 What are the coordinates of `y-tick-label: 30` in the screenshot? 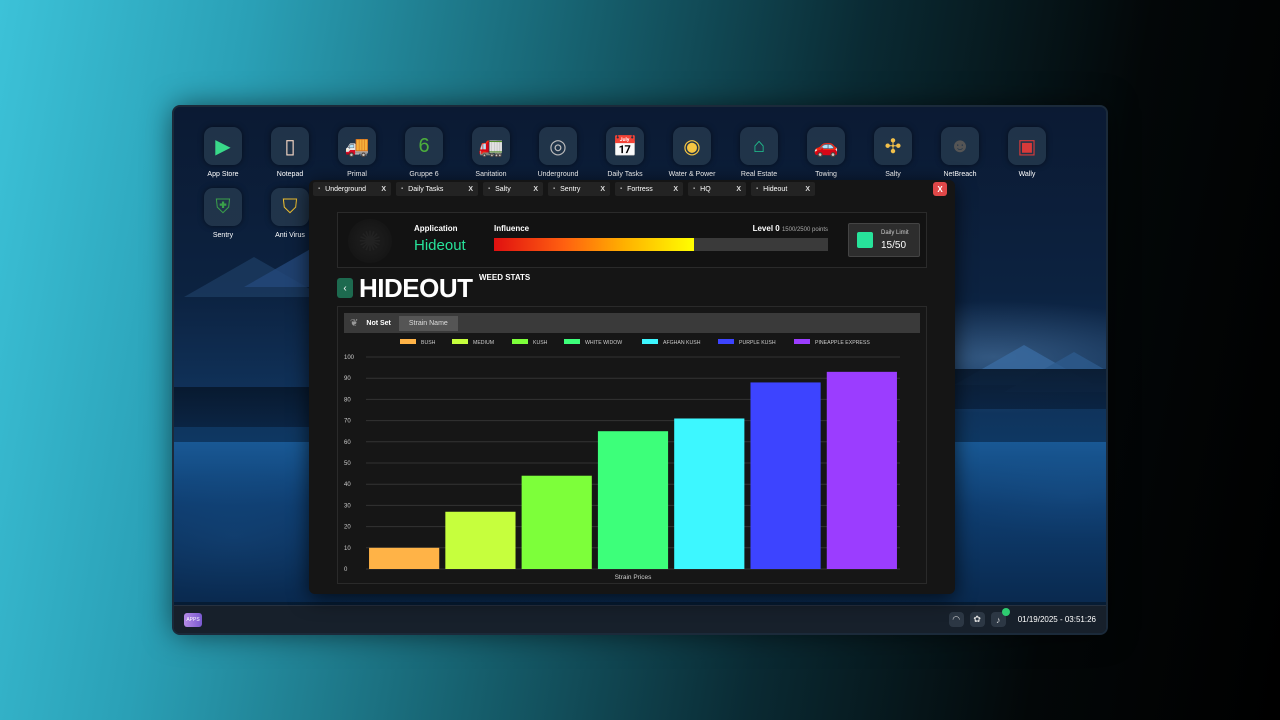 It's located at (347, 506).